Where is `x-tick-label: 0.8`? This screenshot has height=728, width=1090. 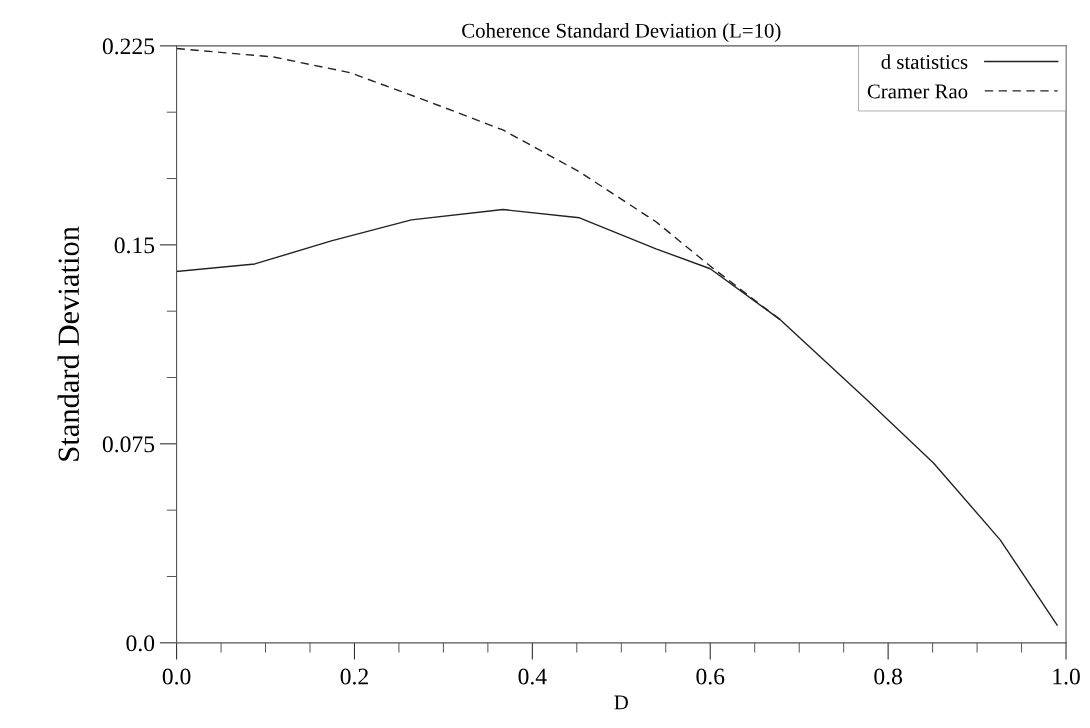 x-tick-label: 0.8 is located at coordinates (888, 676).